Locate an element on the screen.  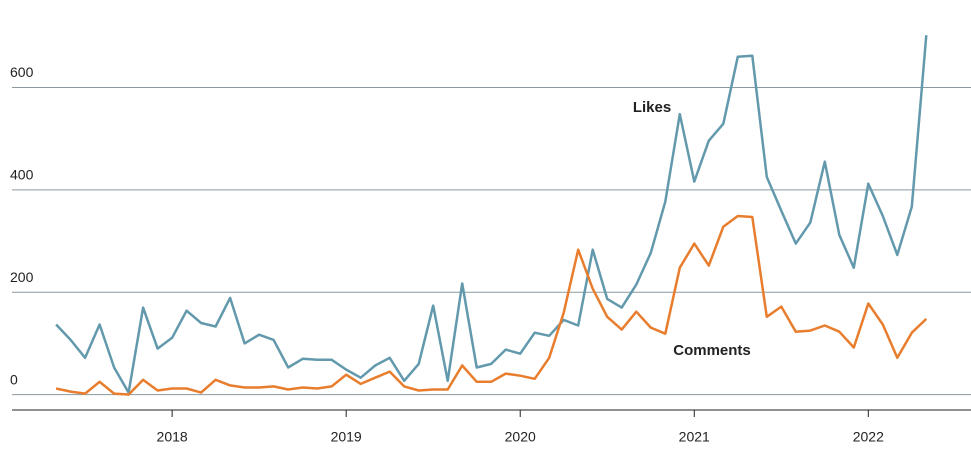
series-label: Likes is located at coordinates (652, 107).